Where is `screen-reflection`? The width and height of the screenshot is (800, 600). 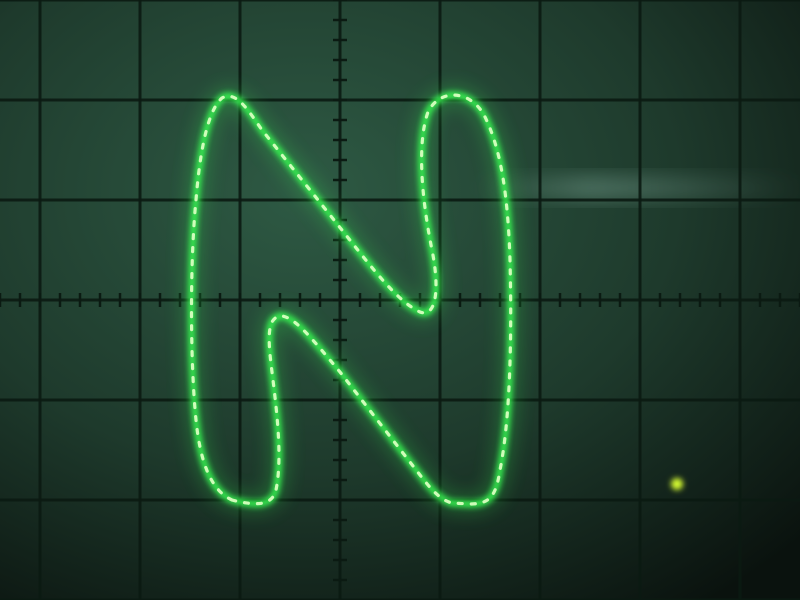
screen-reflection is located at coordinates (635, 188).